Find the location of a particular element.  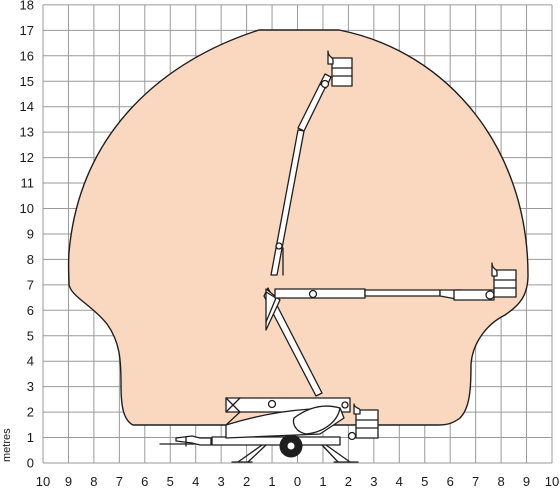

x-axis-labels: 10 9 8 7 6 5 4 3 2 1 0 1 2 3 4 5 6 7 8 9 10 is located at coordinates (297, 481).